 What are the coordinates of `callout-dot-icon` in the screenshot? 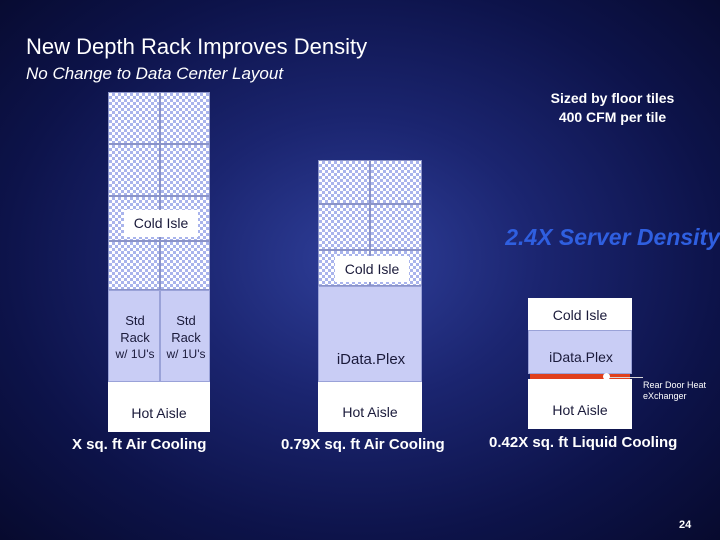 It's located at (606, 376).